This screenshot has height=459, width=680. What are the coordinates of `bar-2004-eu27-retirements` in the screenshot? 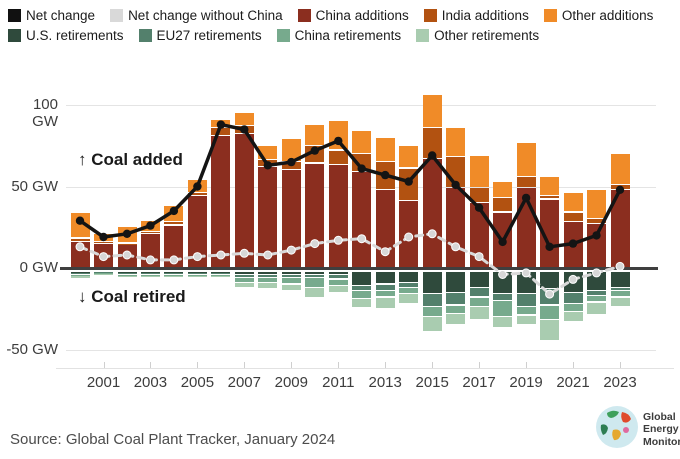 It's located at (174, 274).